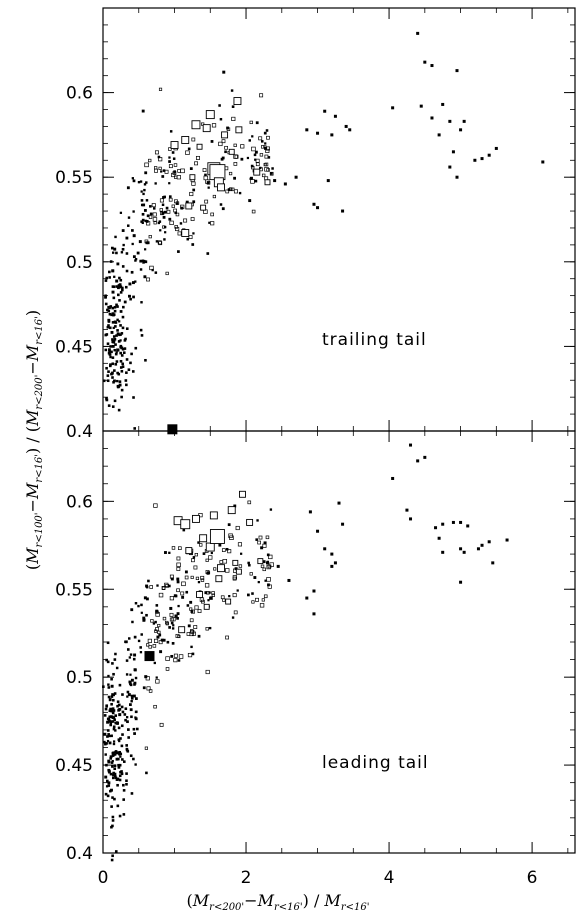 This screenshot has height=920, width=588. Describe the element at coordinates (74, 590) in the screenshot. I see `y-tick-label: 0.55` at that location.